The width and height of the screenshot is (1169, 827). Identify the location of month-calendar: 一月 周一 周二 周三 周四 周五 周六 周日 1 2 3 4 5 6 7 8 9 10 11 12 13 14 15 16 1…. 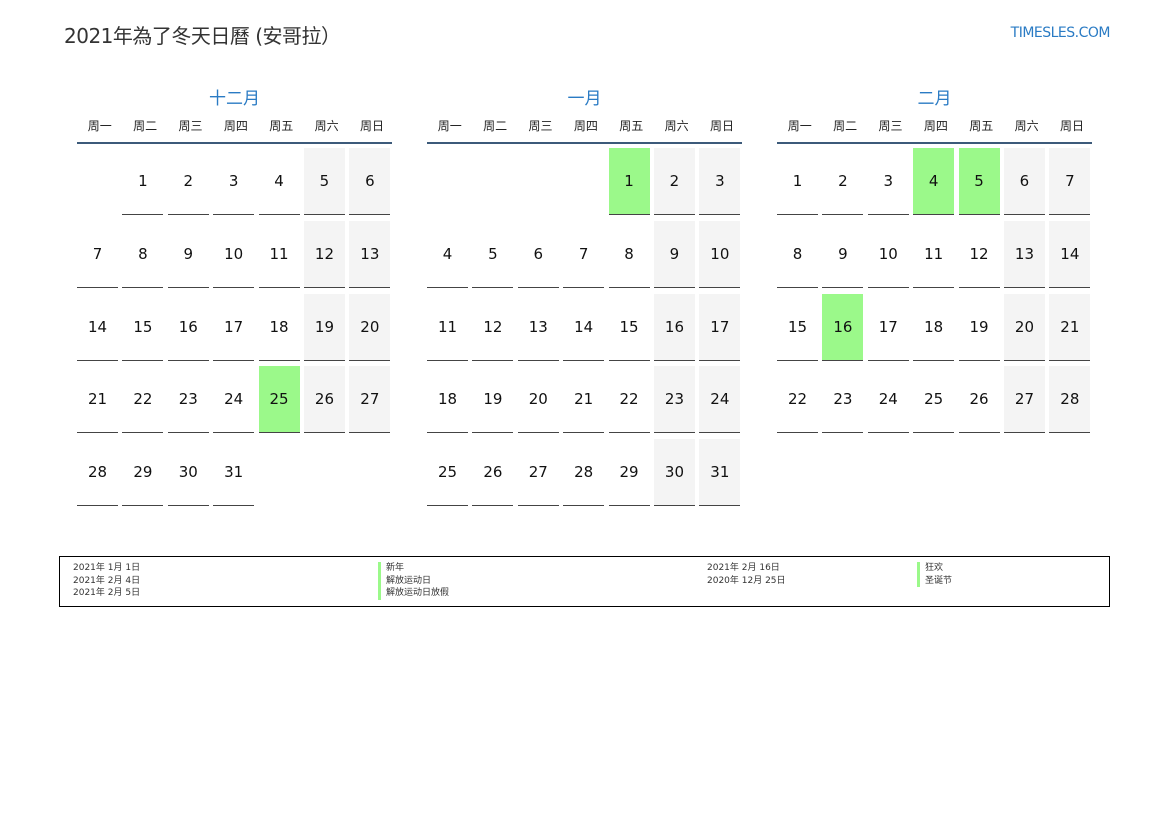
(584, 298).